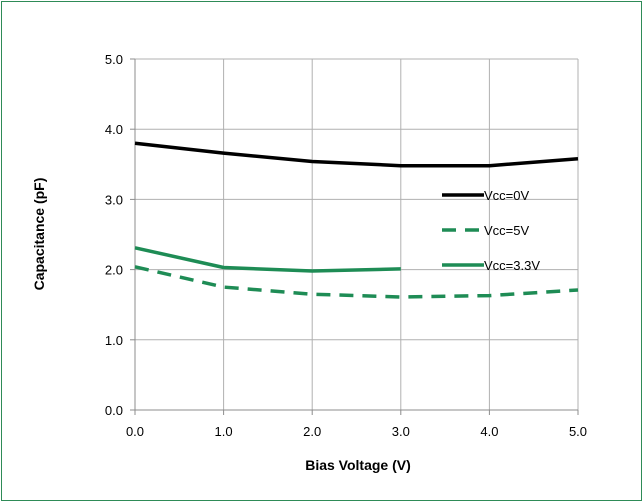  Describe the element at coordinates (135, 431) in the screenshot. I see `x-tick-label: 0.0` at that location.